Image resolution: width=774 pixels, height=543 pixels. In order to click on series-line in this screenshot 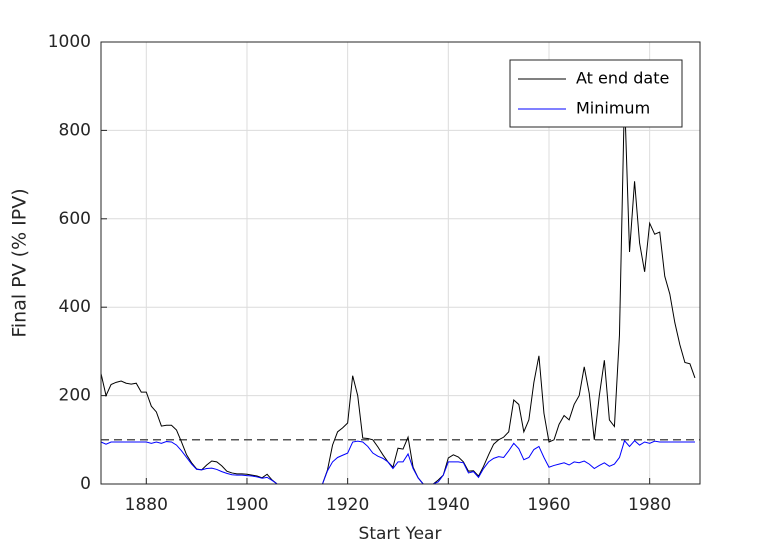, I will do `click(397, 462)`.